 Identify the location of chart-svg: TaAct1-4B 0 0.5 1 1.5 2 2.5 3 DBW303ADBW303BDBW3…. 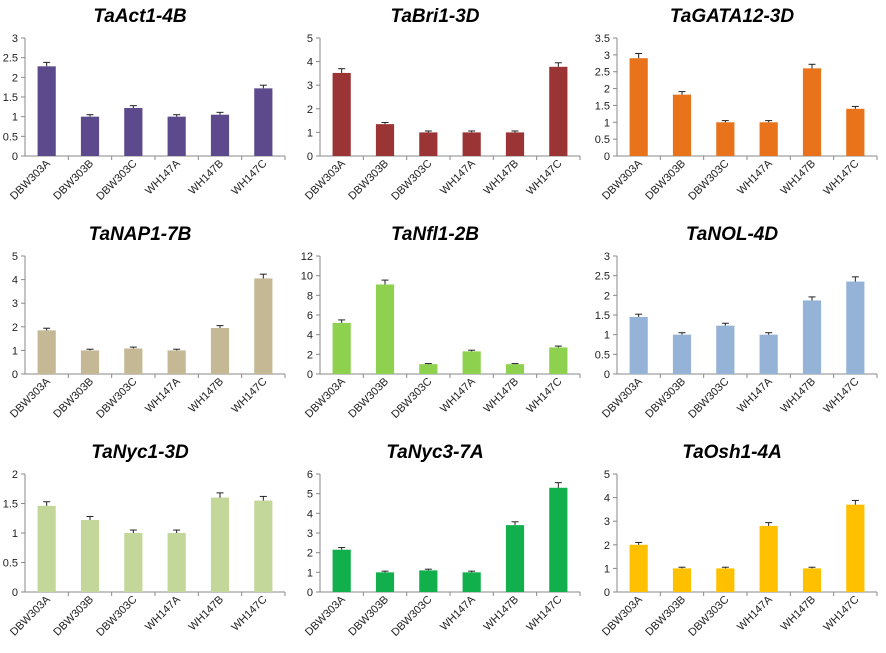
(144, 104).